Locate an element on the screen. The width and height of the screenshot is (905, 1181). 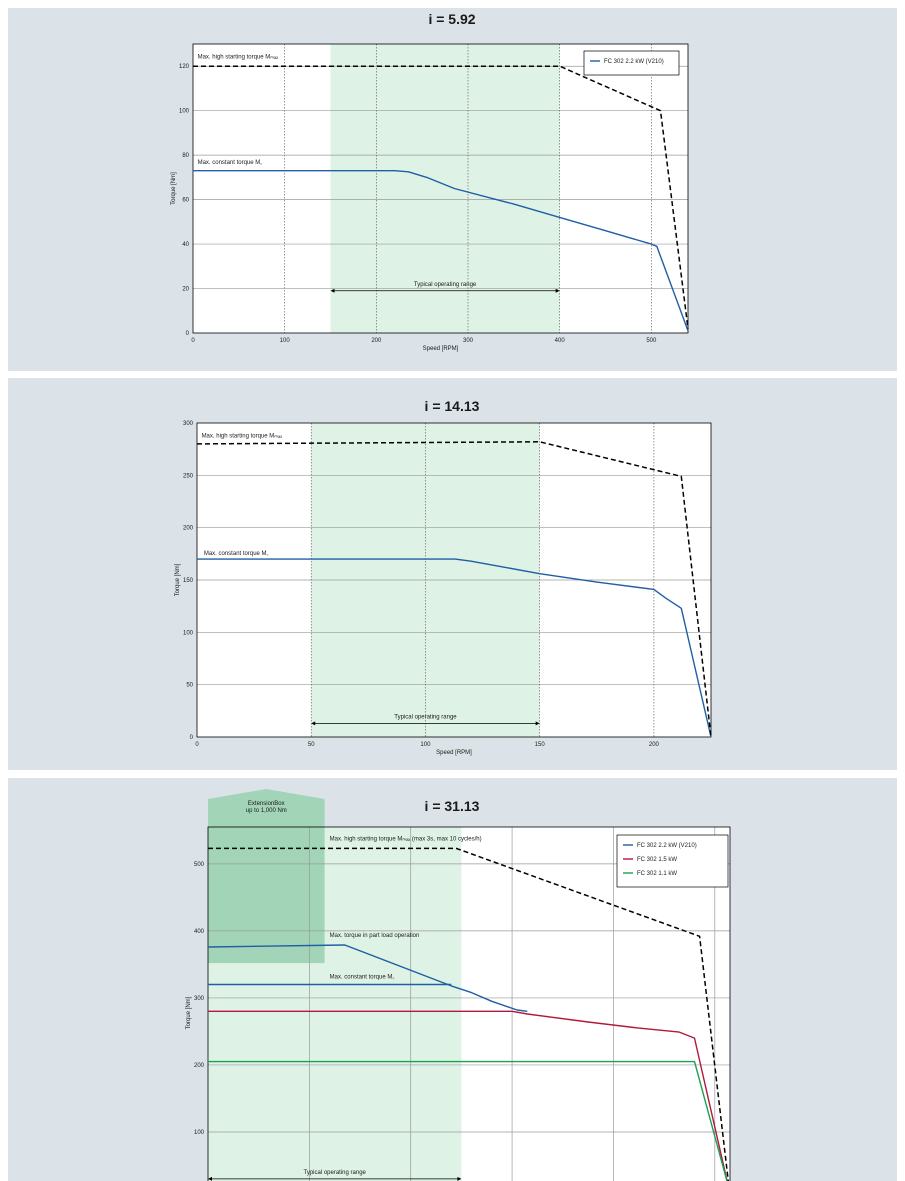
chart1-x-axis-label: Speed [RPM] is located at coordinates (441, 349).